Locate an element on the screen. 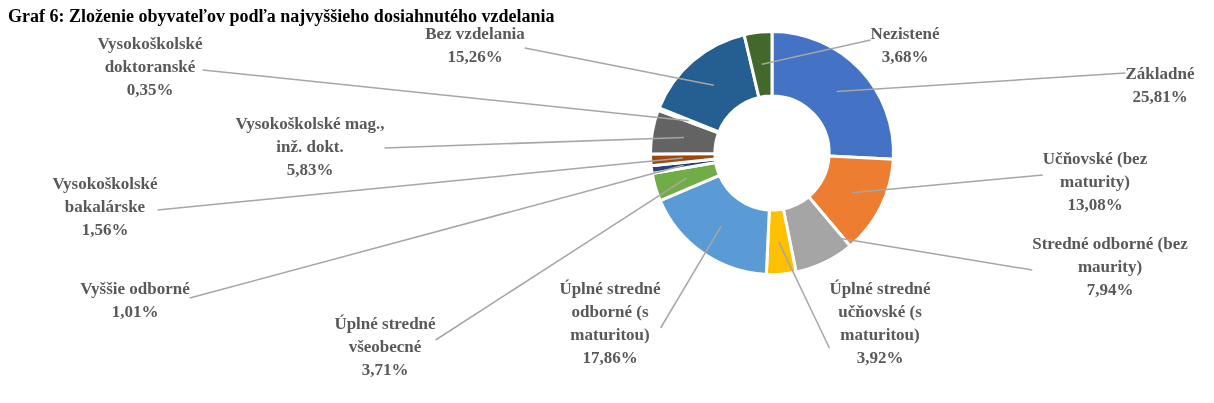 The height and width of the screenshot is (403, 1214). data-label: 3,68% is located at coordinates (905, 57).